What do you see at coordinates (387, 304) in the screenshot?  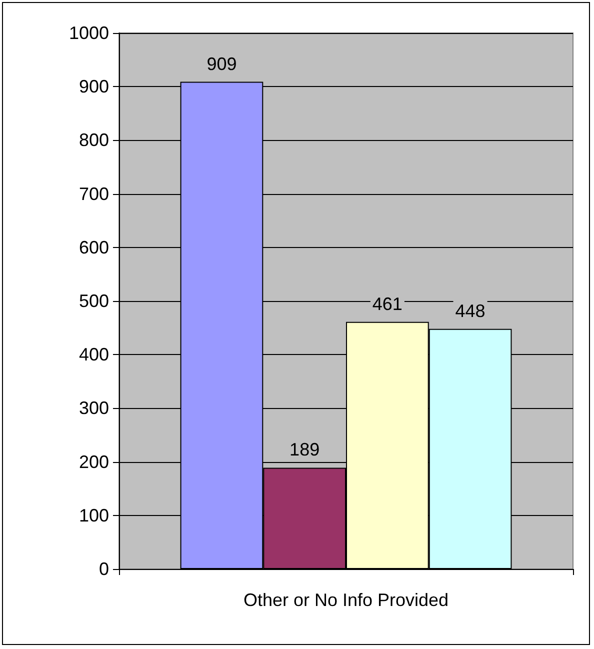 I see `data-label: 461` at bounding box center [387, 304].